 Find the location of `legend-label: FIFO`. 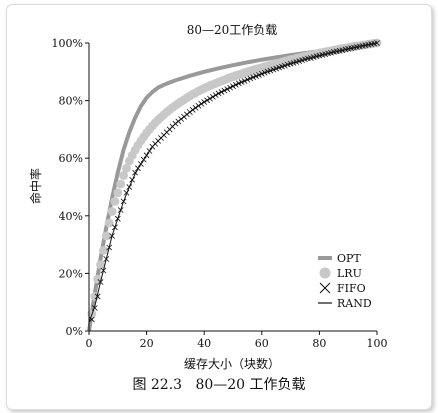

legend-label: FIFO is located at coordinates (351, 288).